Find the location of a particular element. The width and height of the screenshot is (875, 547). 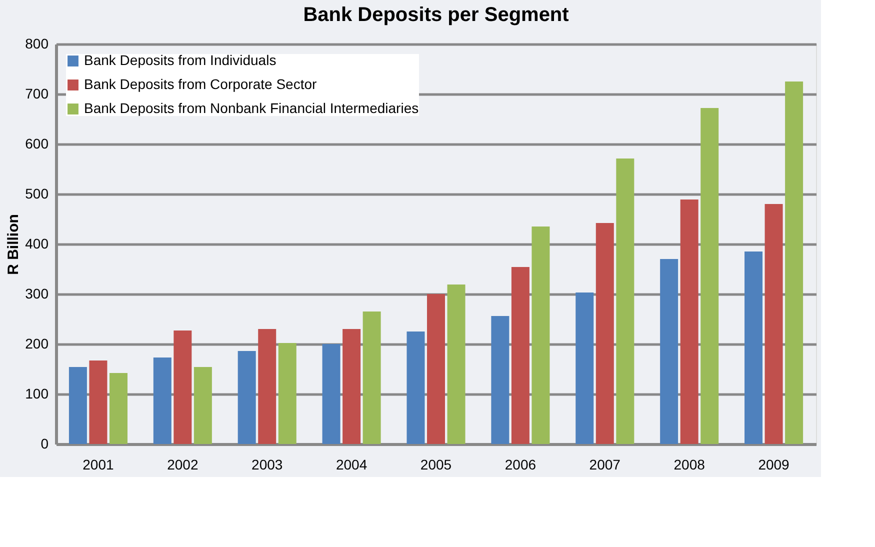

y-tick-label: 800 is located at coordinates (37, 44).